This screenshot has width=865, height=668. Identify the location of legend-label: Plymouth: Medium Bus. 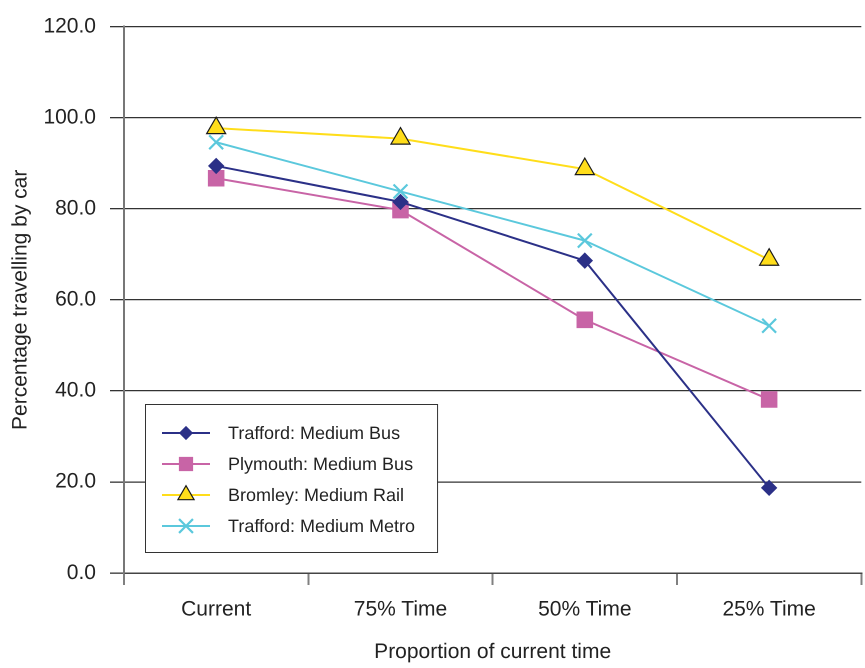
(321, 464).